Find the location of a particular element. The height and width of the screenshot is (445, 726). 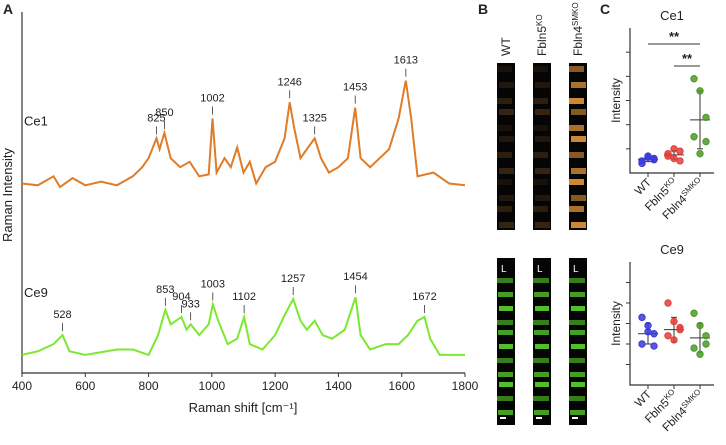

spectrum-line is located at coordinates (243, 326).